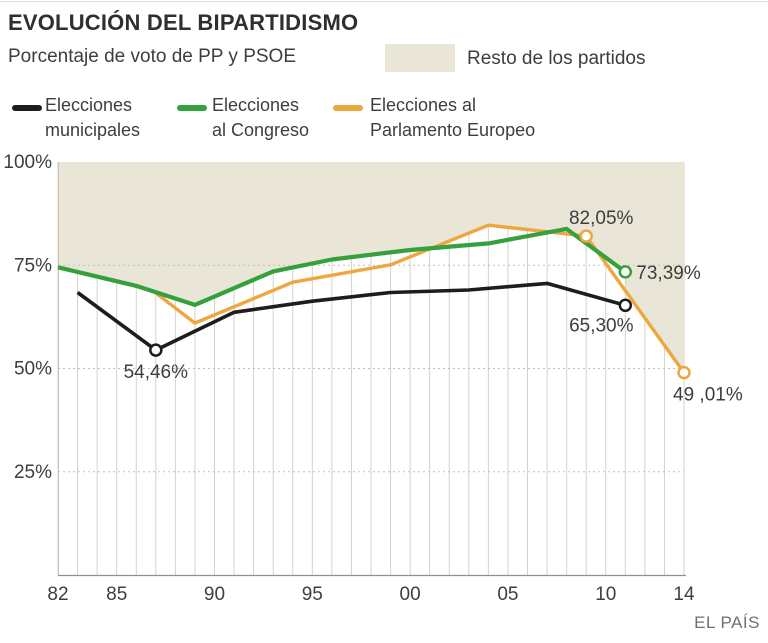  Describe the element at coordinates (156, 372) in the screenshot. I see `annotation-municipales-1987: 54,46%` at that location.